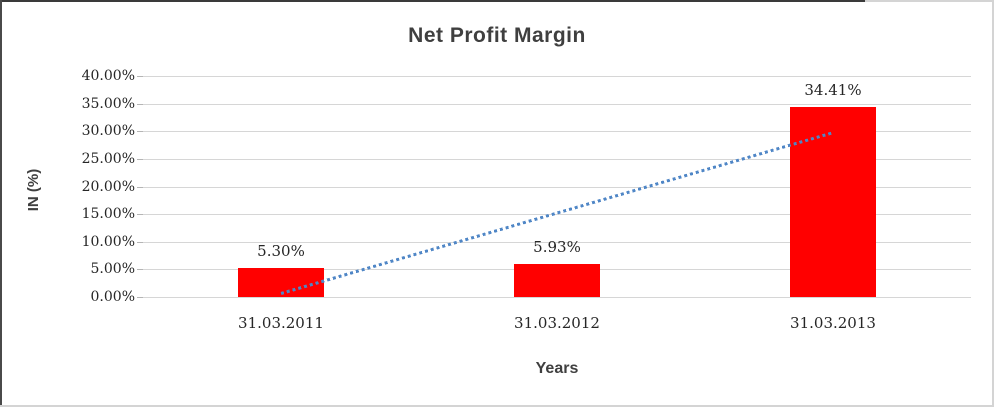 The height and width of the screenshot is (407, 994). I want to click on y-tick-label: 5.00%, so click(112, 269).